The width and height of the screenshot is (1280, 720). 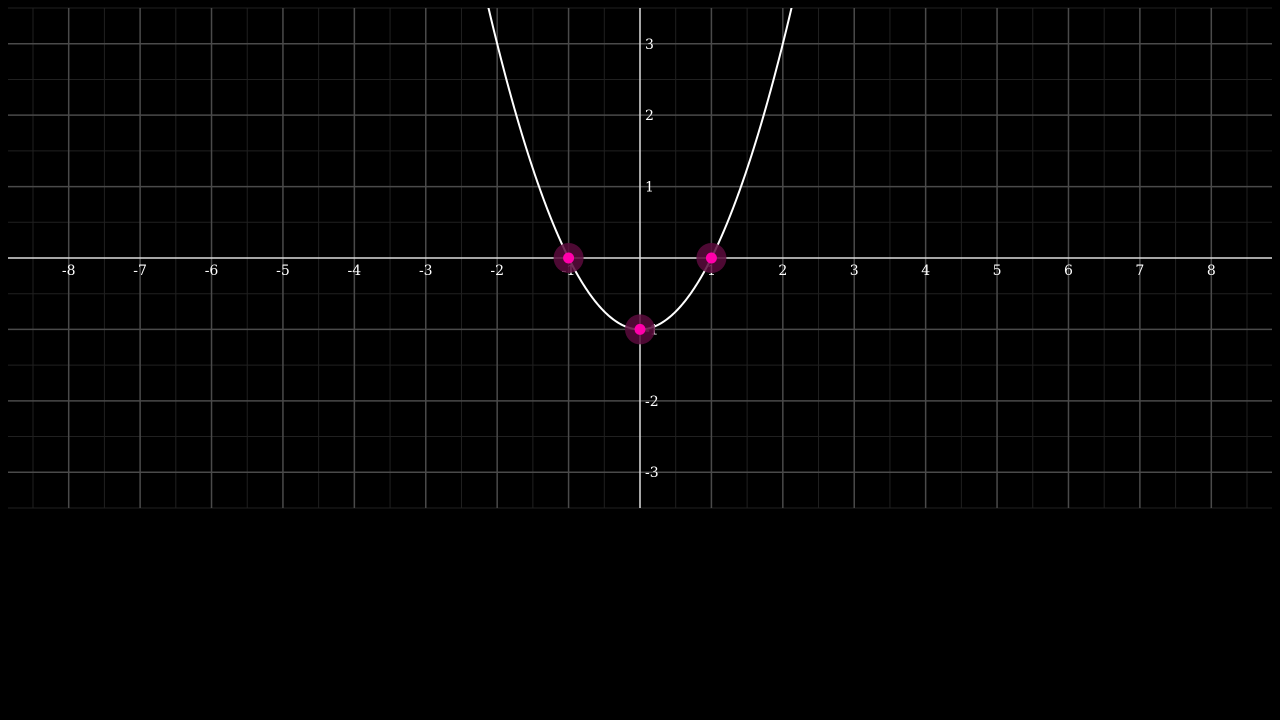 I want to click on y-tick-label: 2, so click(x=649, y=116).